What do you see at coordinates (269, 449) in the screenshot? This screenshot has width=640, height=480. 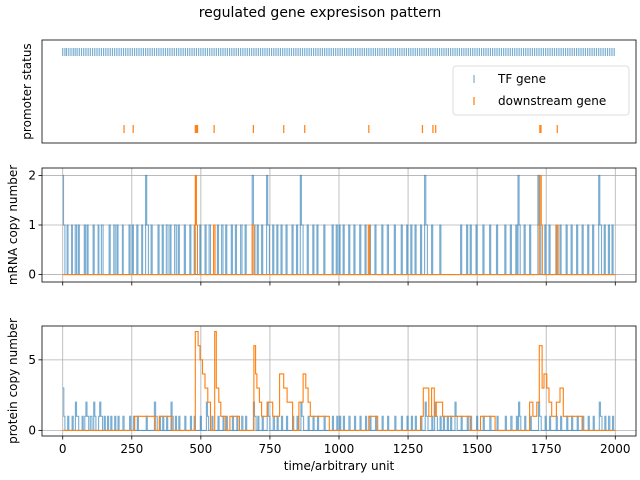 I see `x-tick-label: 750` at bounding box center [269, 449].